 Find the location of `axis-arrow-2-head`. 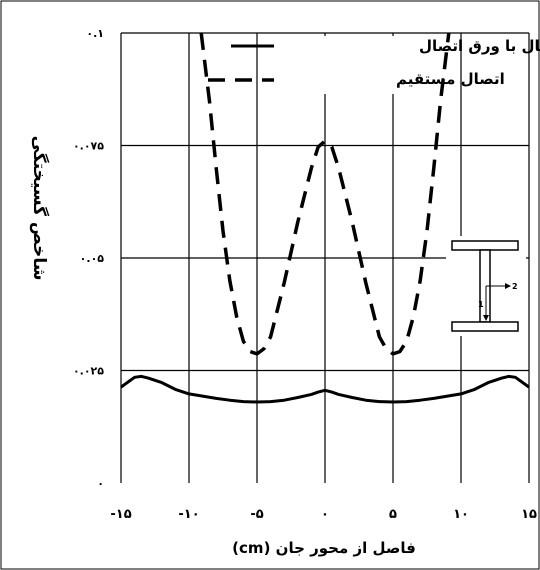

axis-arrow-2-head is located at coordinates (508, 286).